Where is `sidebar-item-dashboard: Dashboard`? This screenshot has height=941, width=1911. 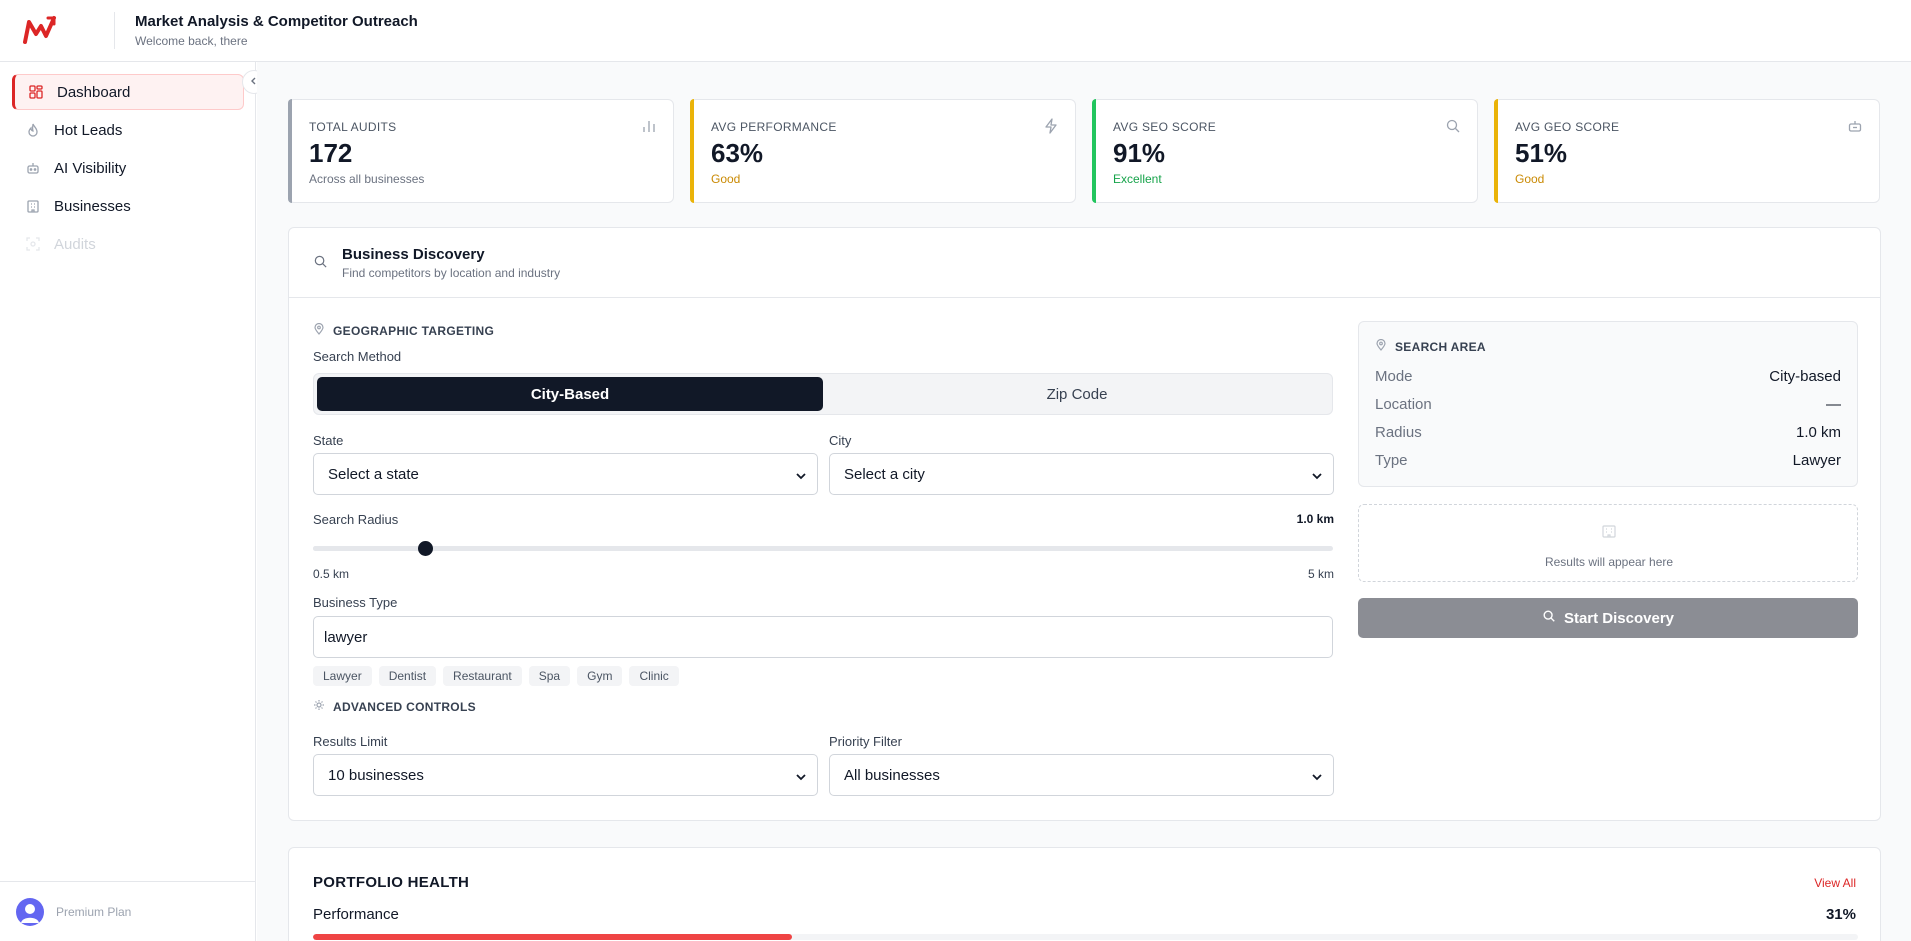
sidebar-item-dashboard: Dashboard is located at coordinates (128, 92).